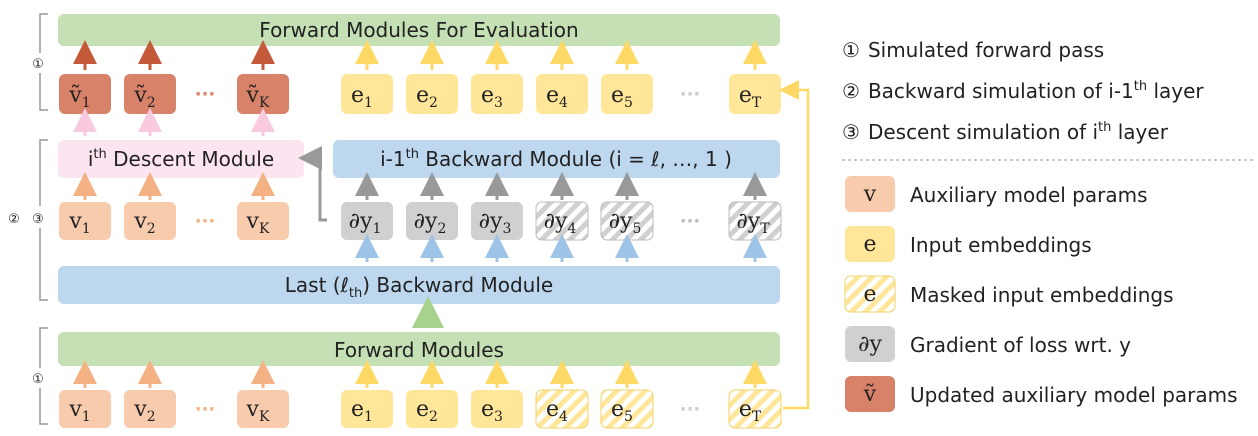 The width and height of the screenshot is (1258, 436). I want to click on legend-step-3: ③ Descent simulation of ith layer, so click(1005, 132).